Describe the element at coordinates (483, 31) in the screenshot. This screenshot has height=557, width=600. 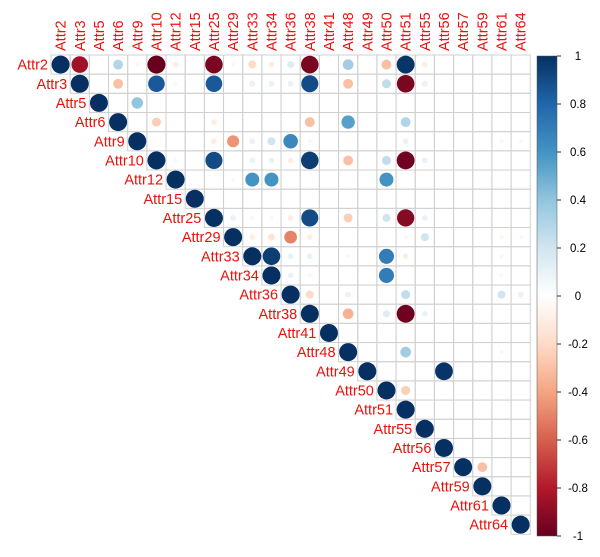
I see `col-label-attr59: Attr59` at that location.